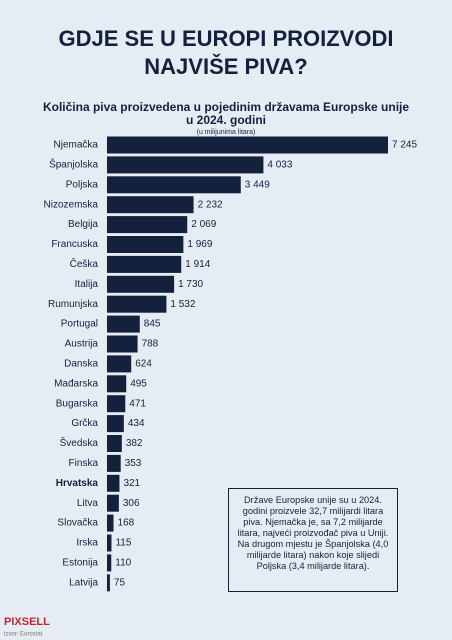 This screenshot has height=640, width=452. Describe the element at coordinates (82, 184) in the screenshot. I see `category-label: Poljska` at that location.